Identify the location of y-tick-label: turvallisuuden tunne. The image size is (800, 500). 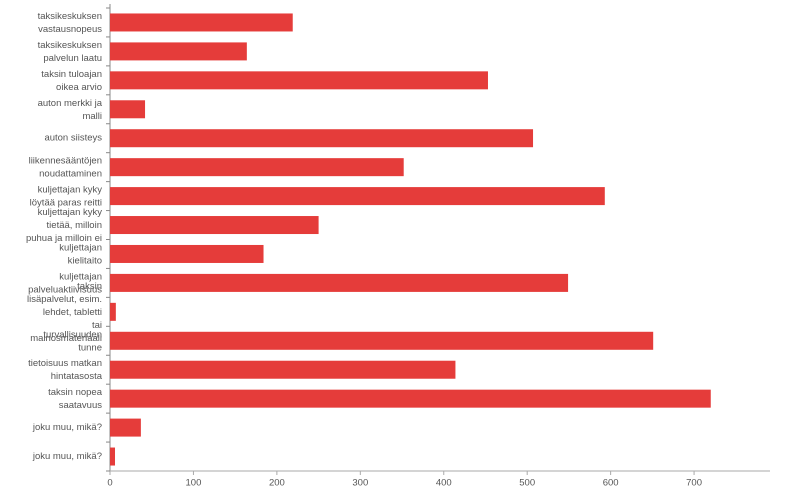
(72, 341).